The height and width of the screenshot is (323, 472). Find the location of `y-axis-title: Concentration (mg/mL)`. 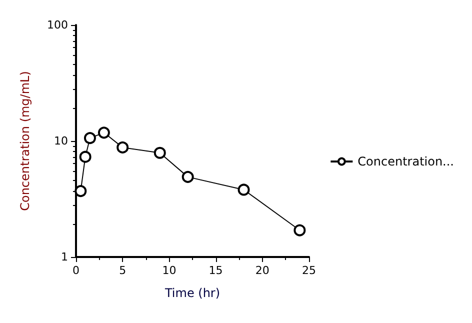

y-axis-title: Concentration (mg/mL) is located at coordinates (25, 141).